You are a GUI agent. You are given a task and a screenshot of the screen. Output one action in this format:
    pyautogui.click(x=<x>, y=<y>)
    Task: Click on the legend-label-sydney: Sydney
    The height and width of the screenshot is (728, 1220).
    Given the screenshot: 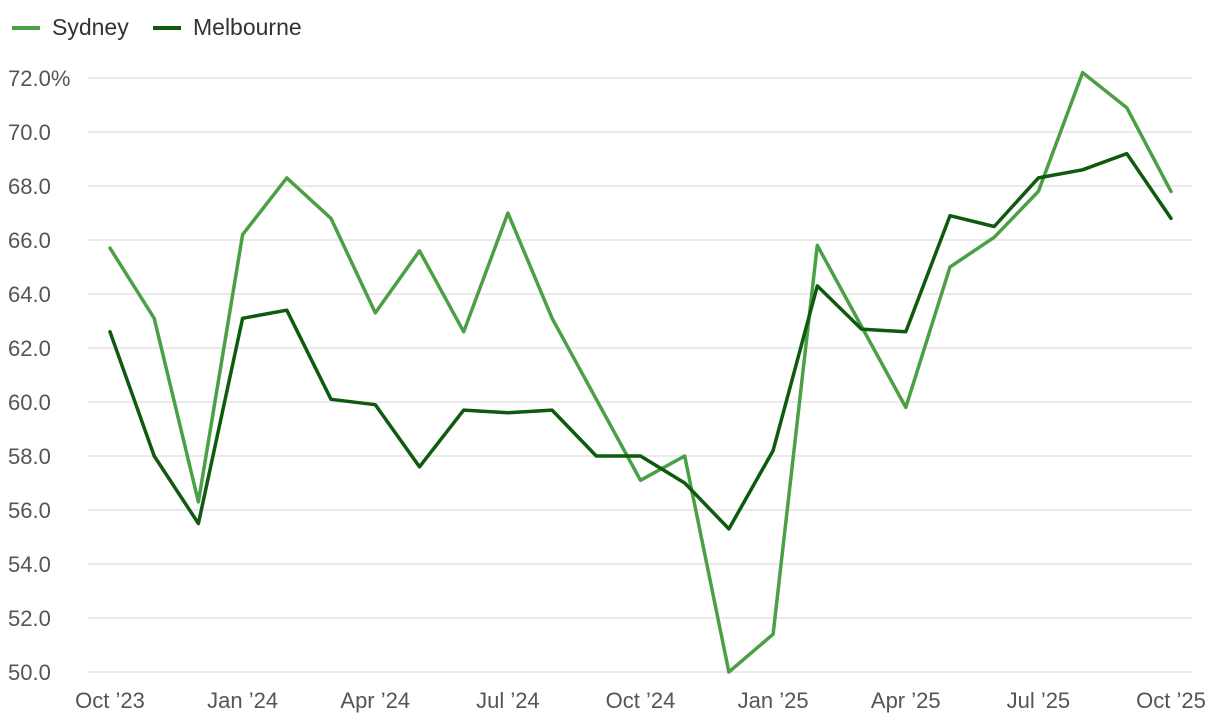 What is the action you would take?
    pyautogui.click(x=90, y=27)
    